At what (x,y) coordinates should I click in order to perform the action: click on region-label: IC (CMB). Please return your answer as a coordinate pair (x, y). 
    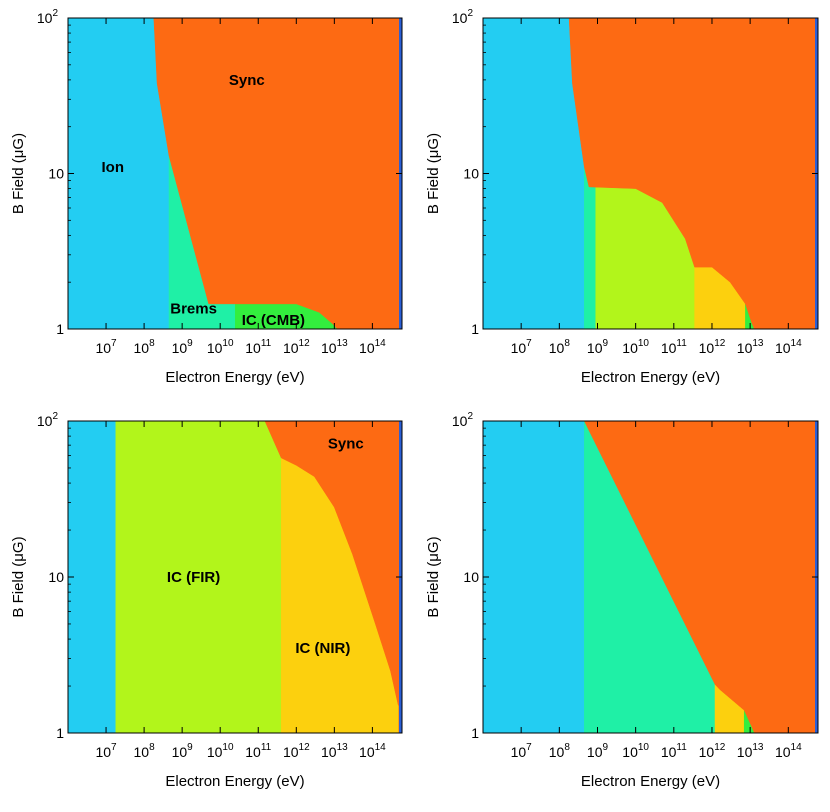
    Looking at the image, I should click on (273, 320).